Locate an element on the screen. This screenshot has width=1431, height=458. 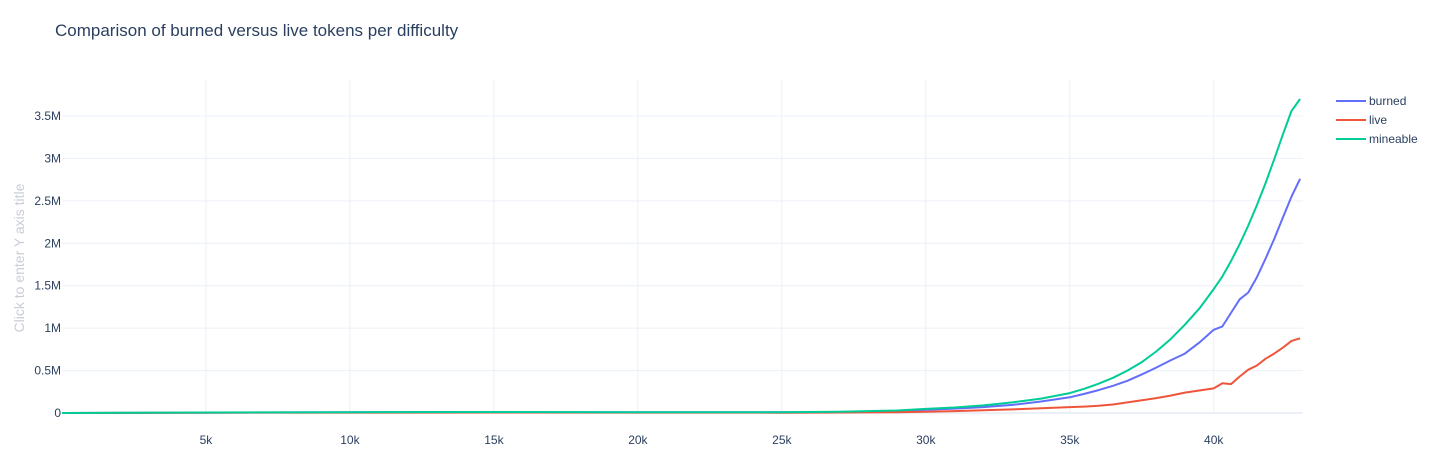
legend-label: burned is located at coordinates (1387, 101).